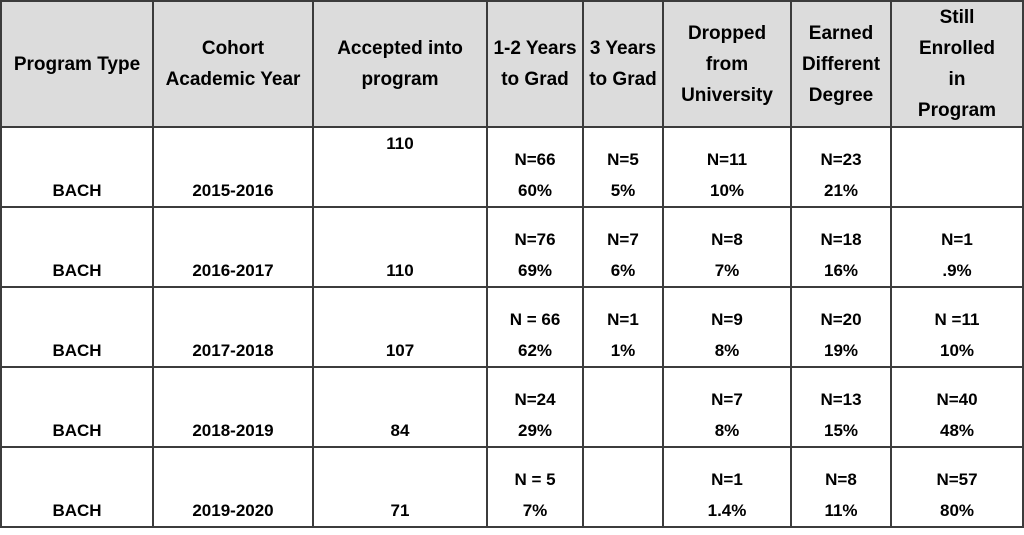 This screenshot has height=535, width=1024. I want to click on percent-text: 15%, so click(841, 430).